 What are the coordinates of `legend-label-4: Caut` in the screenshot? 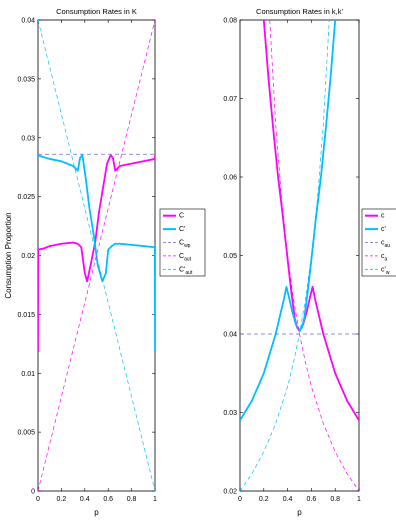 It's located at (185, 258).